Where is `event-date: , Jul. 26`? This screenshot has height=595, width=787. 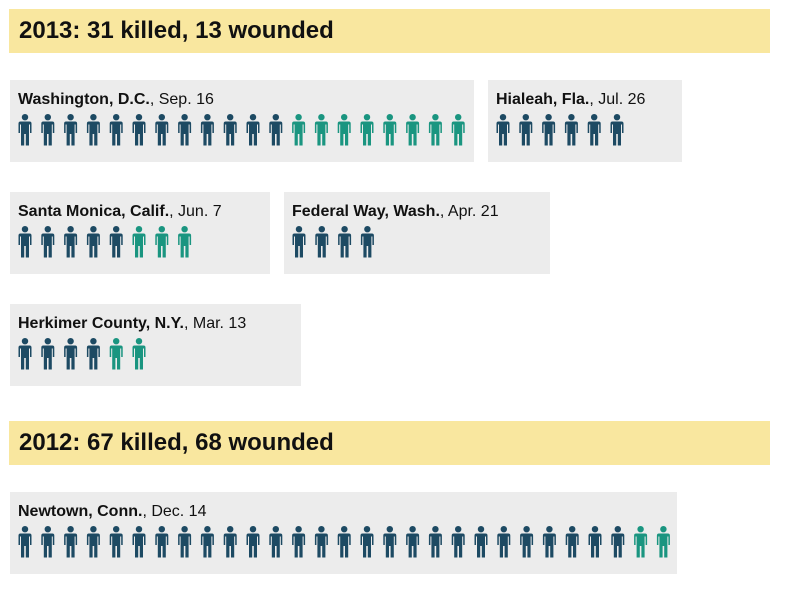
event-date: , Jul. 26 is located at coordinates (617, 99).